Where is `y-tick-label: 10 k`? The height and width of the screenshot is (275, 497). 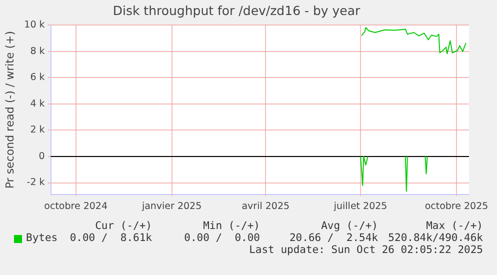 y-tick-label: 10 k is located at coordinates (35, 24).